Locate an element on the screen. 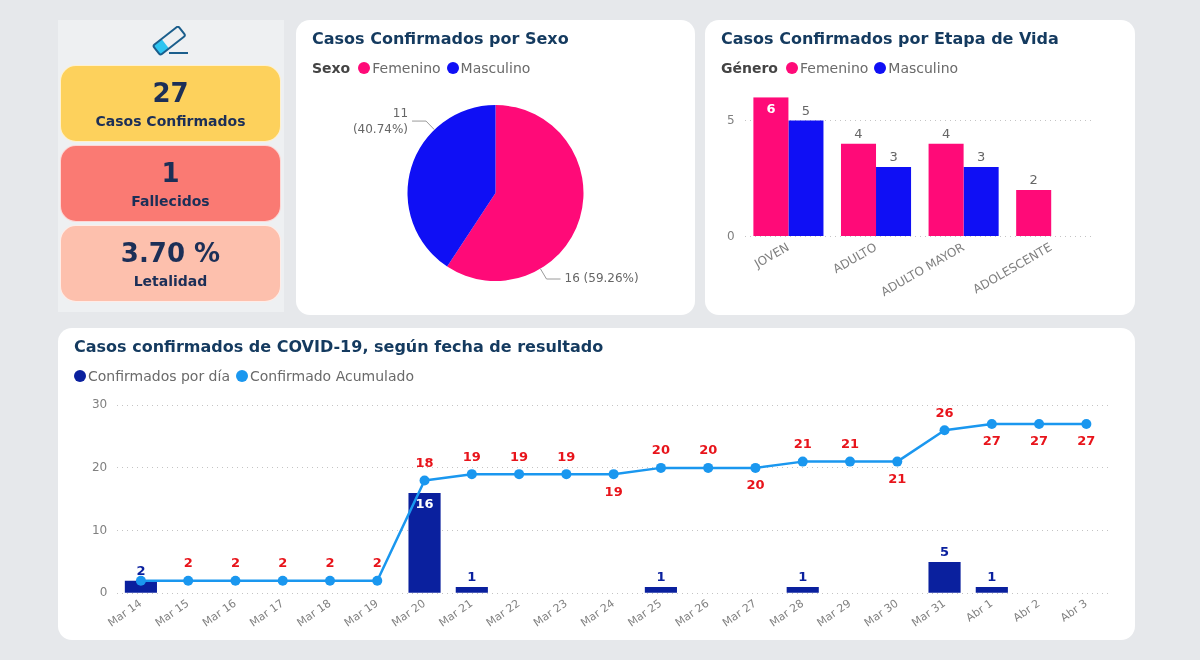 This screenshot has height=660, width=1200. chart-title: Casos confirmados de COVID-19, según fecha de resultado is located at coordinates (339, 347).